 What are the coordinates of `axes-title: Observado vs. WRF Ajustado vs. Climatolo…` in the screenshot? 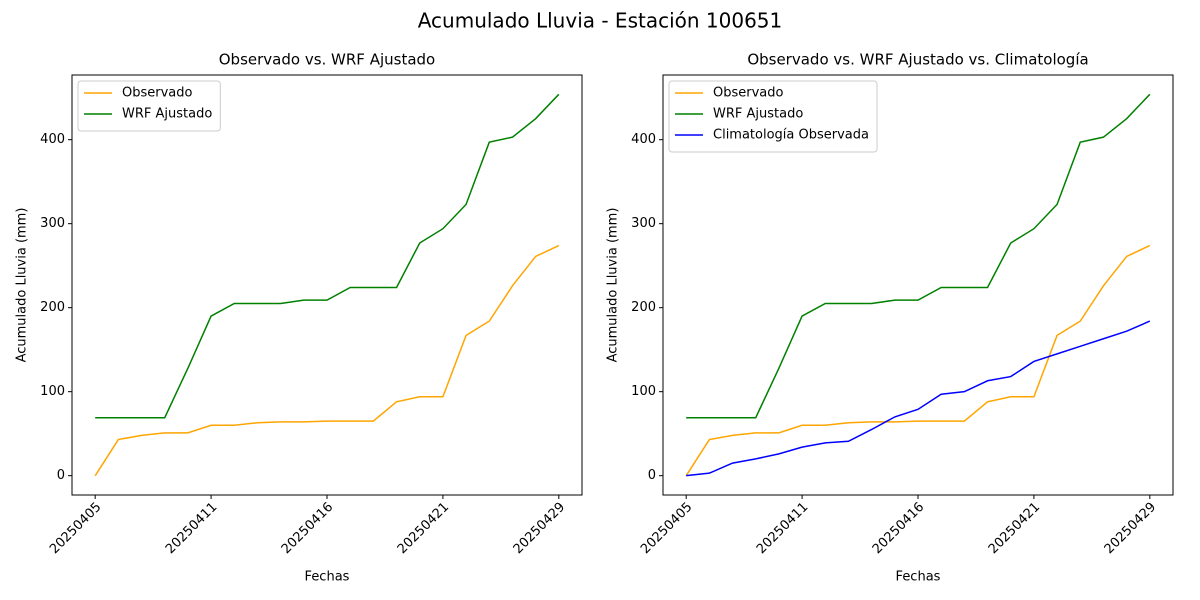 It's located at (917, 60).